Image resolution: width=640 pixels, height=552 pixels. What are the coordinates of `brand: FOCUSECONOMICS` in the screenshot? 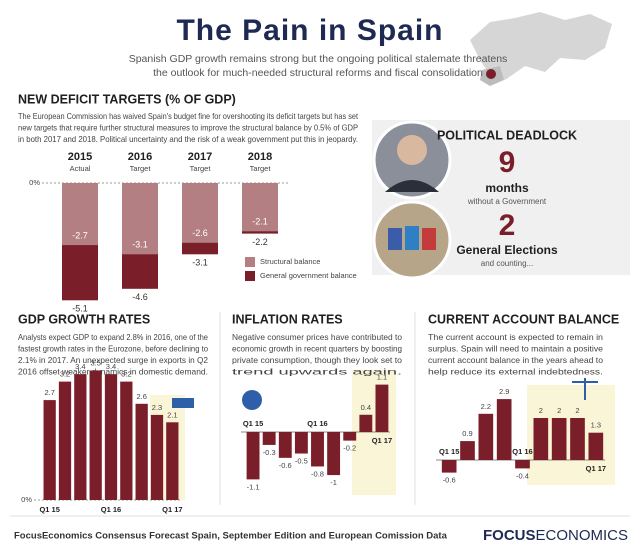 It's located at (555, 535).